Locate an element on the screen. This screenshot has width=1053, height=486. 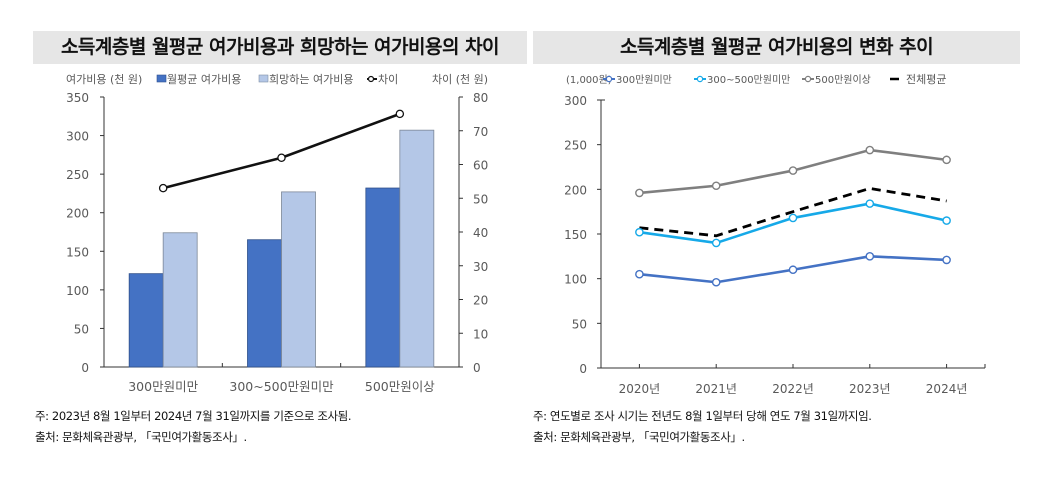
y-axis-label: (1,000원) is located at coordinates (589, 80).